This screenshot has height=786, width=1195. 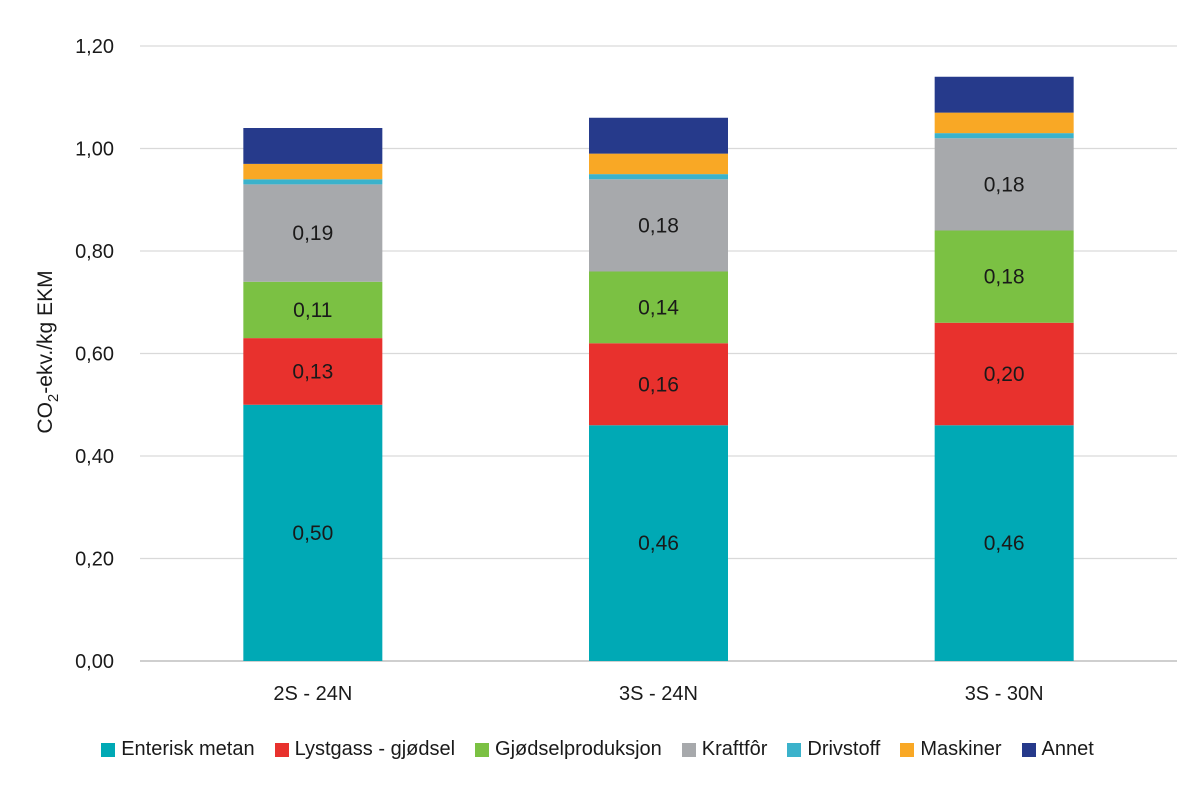 What do you see at coordinates (188, 749) in the screenshot?
I see `legend-label: Enterisk metan` at bounding box center [188, 749].